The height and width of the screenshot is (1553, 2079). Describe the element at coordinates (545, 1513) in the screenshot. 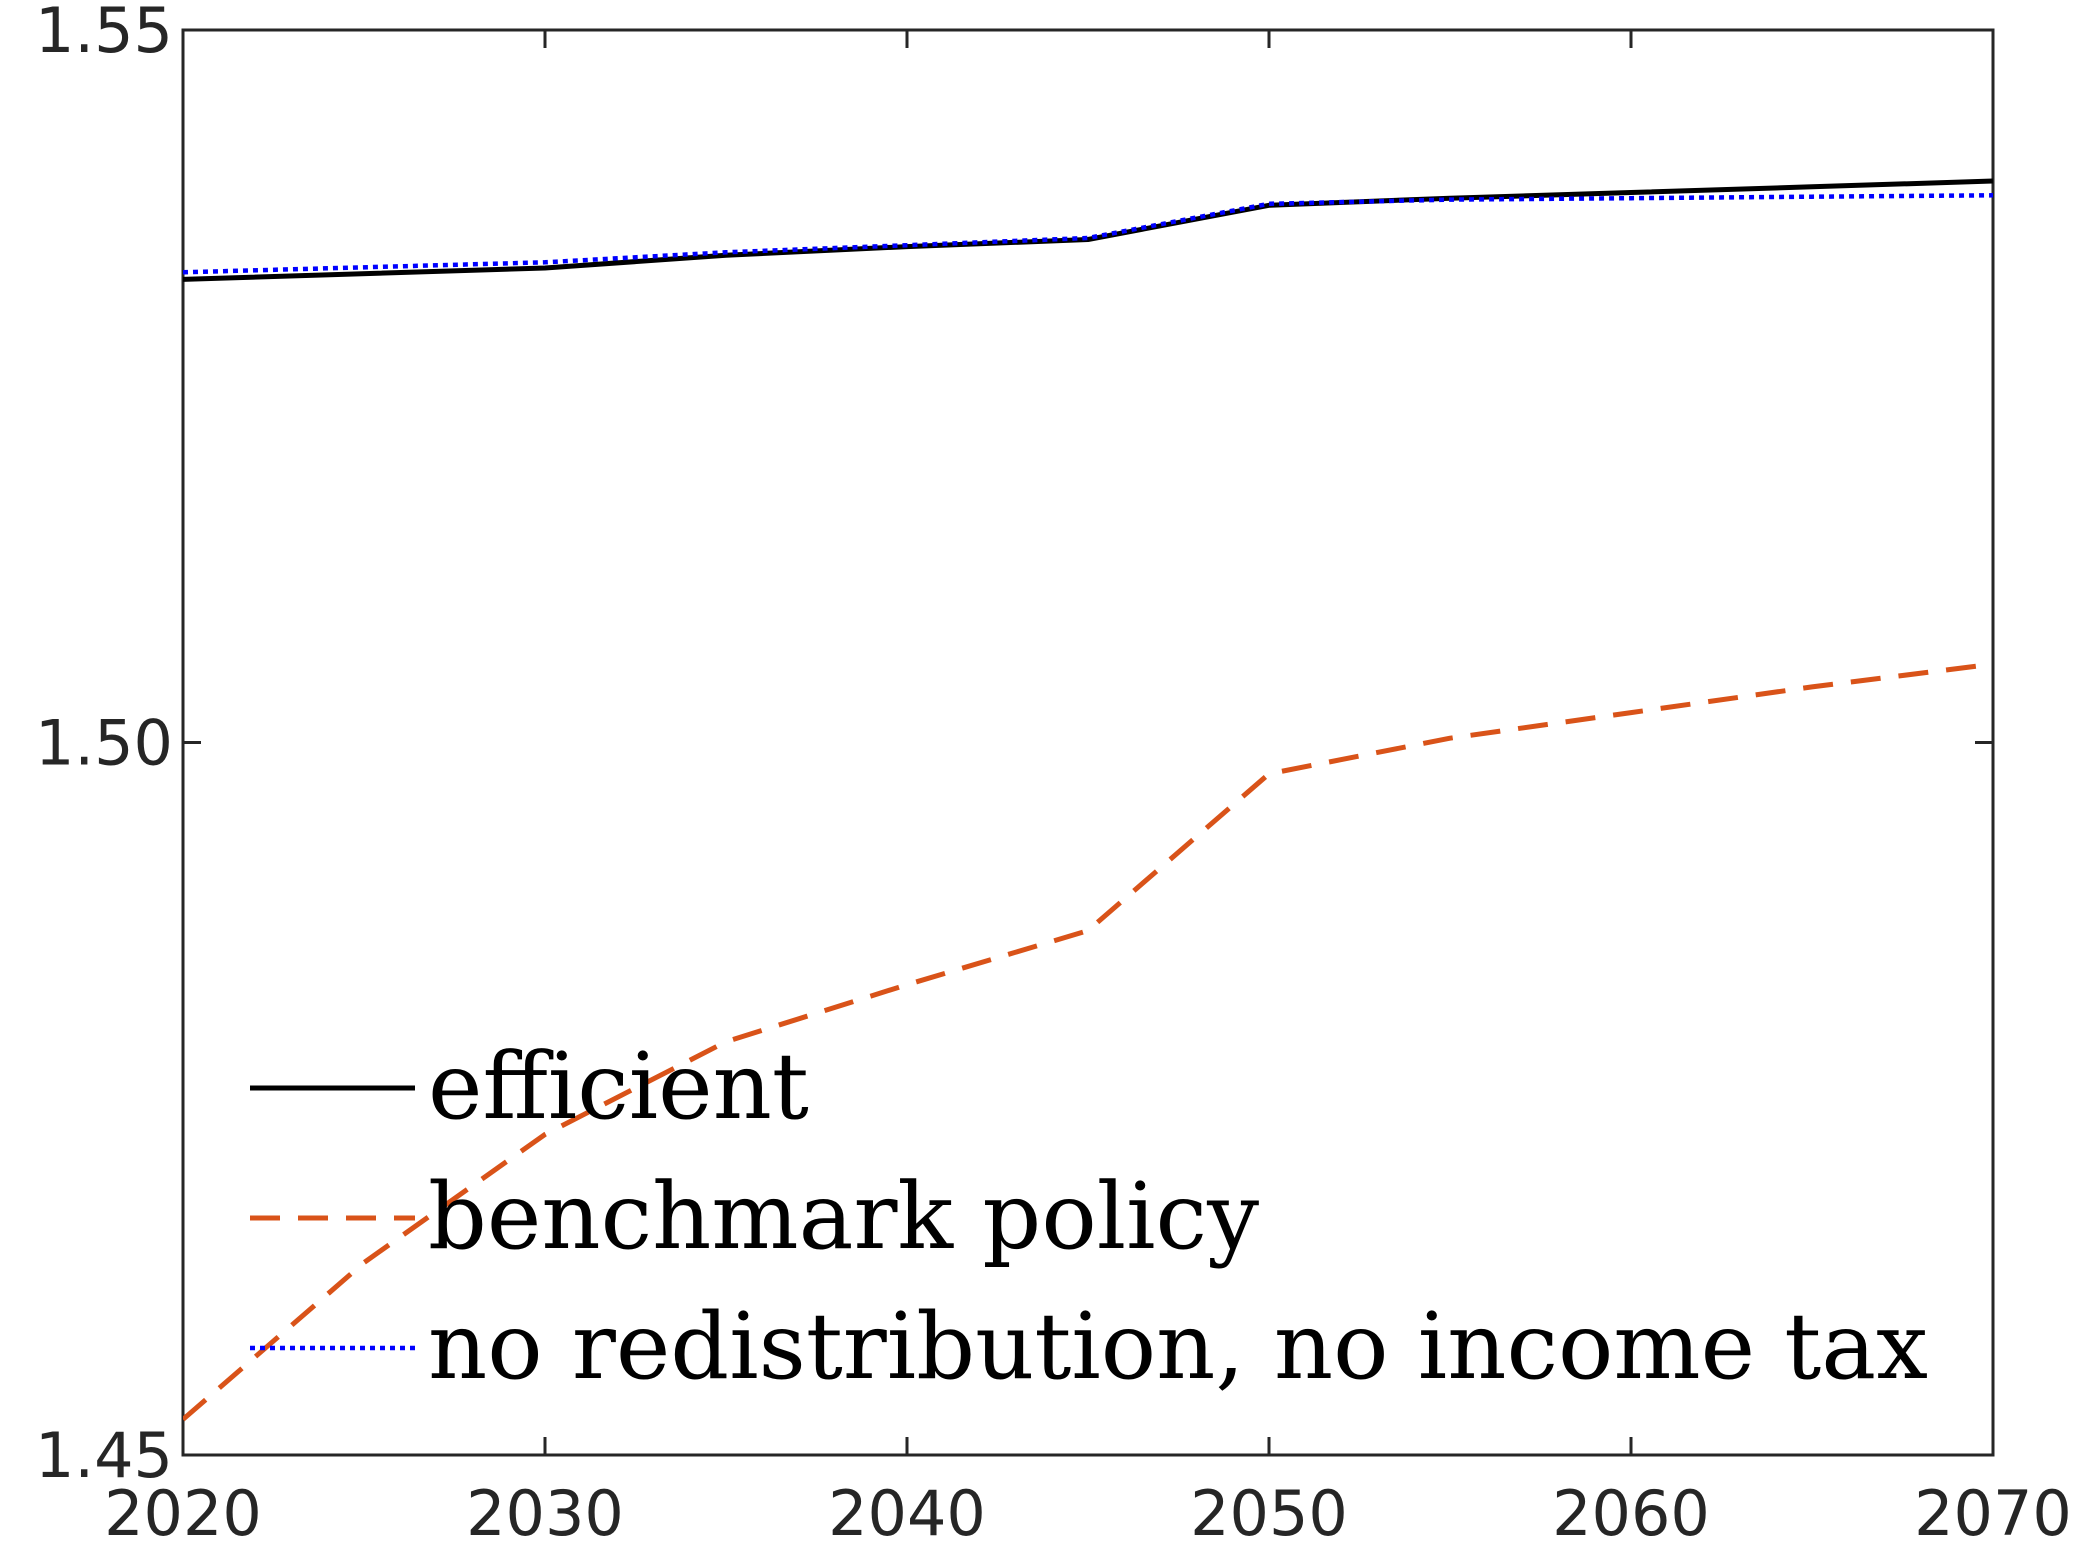

I see `x-tick-label: 2030` at that location.